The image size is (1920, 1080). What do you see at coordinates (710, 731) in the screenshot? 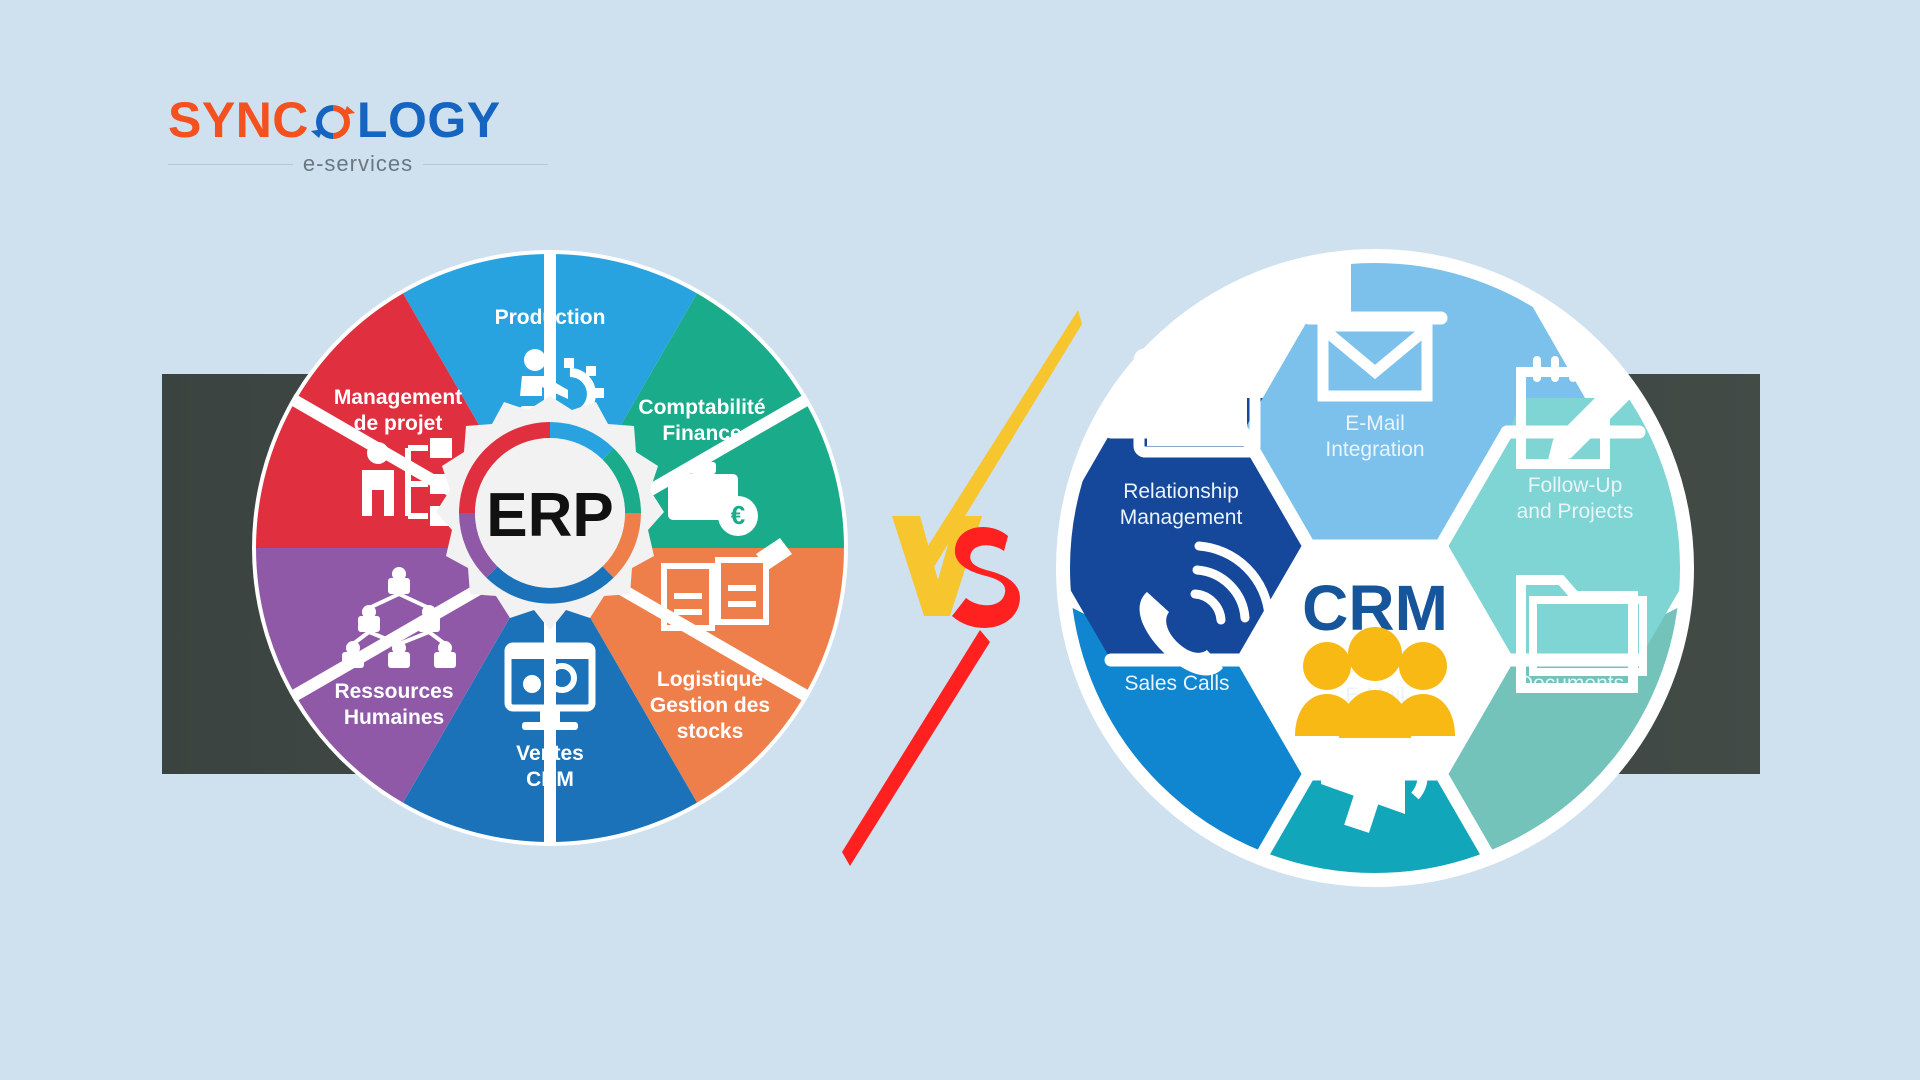
I see `erp-label-logistique-l3: stocks` at bounding box center [710, 731].